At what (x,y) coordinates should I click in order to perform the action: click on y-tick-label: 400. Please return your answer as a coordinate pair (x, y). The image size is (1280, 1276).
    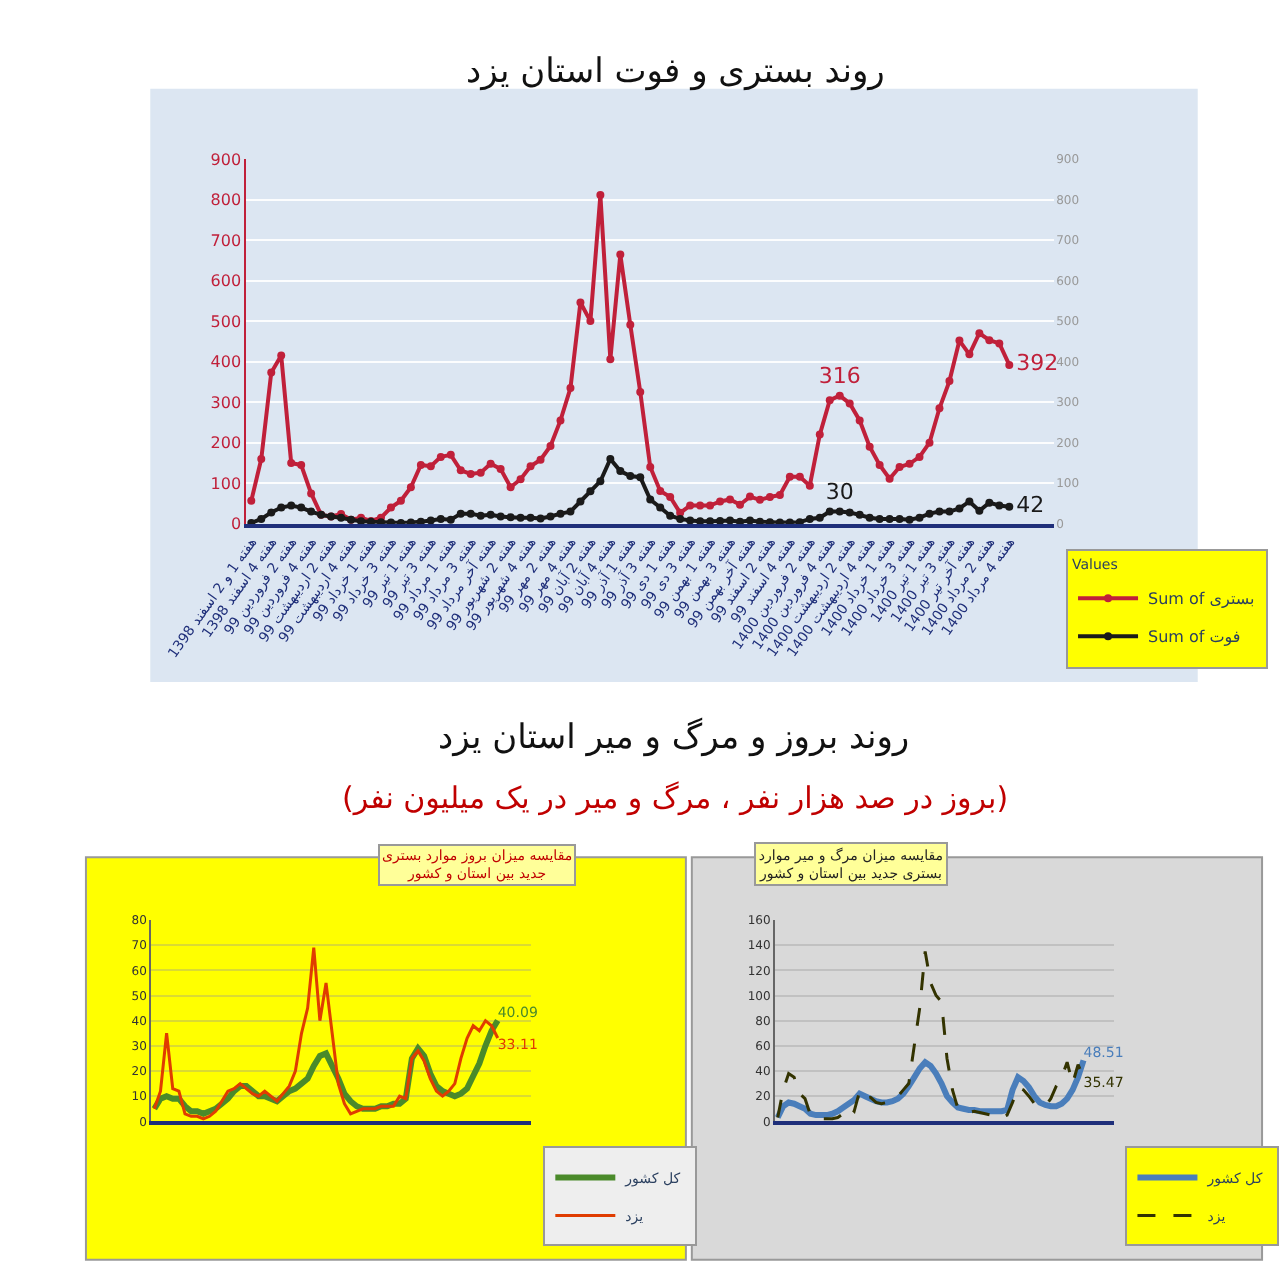
    Looking at the image, I should click on (226, 362).